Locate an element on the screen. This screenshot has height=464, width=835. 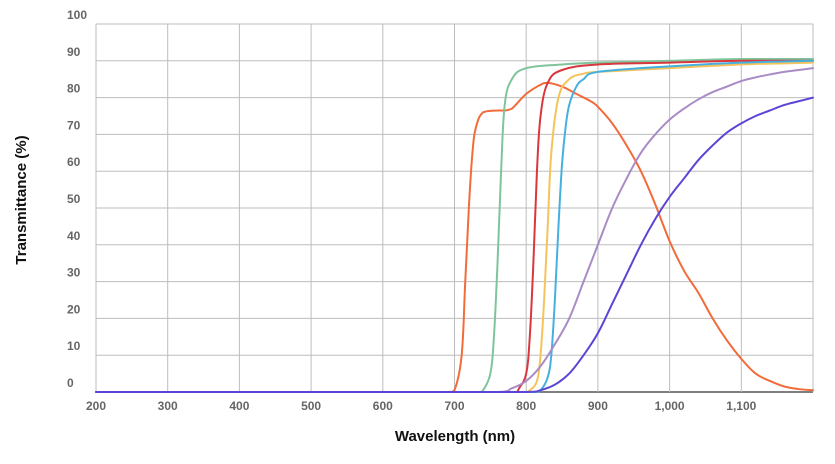
y-tick-label: 90 is located at coordinates (74, 52).